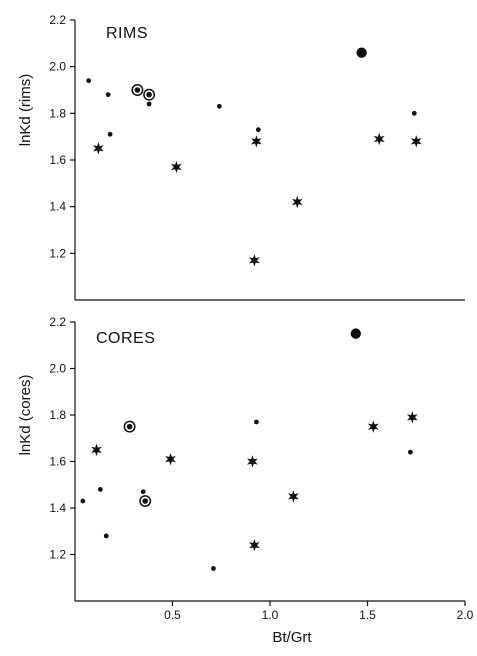 This screenshot has width=477, height=656. I want to click on x-tick-label: 2.0, so click(465, 615).